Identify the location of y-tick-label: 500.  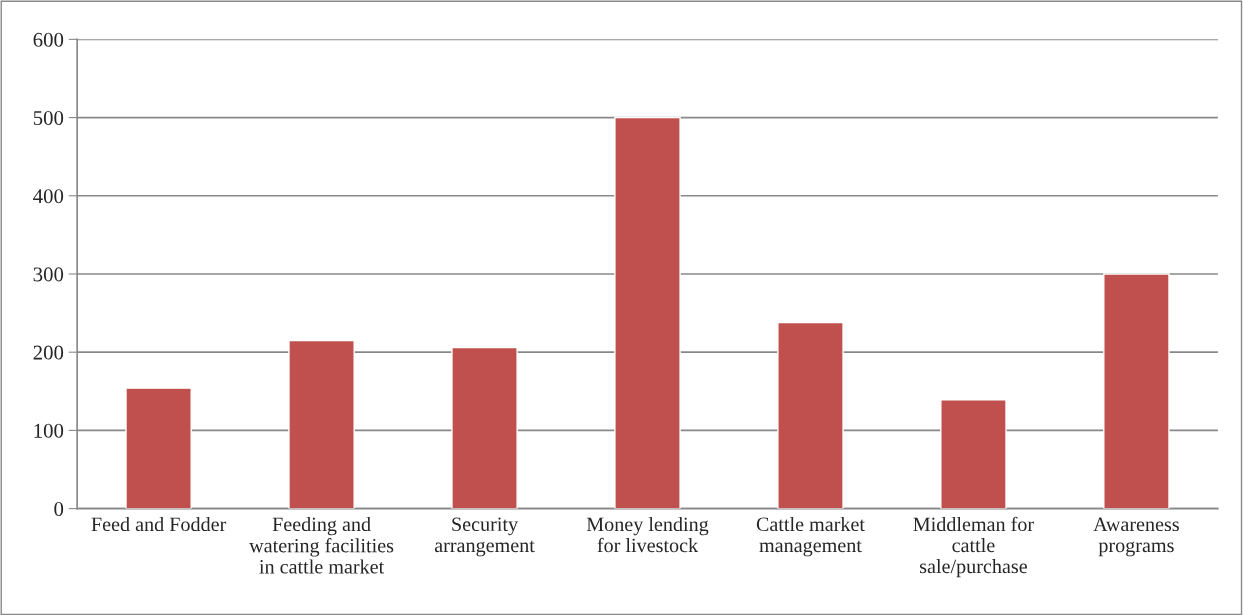
(48, 117).